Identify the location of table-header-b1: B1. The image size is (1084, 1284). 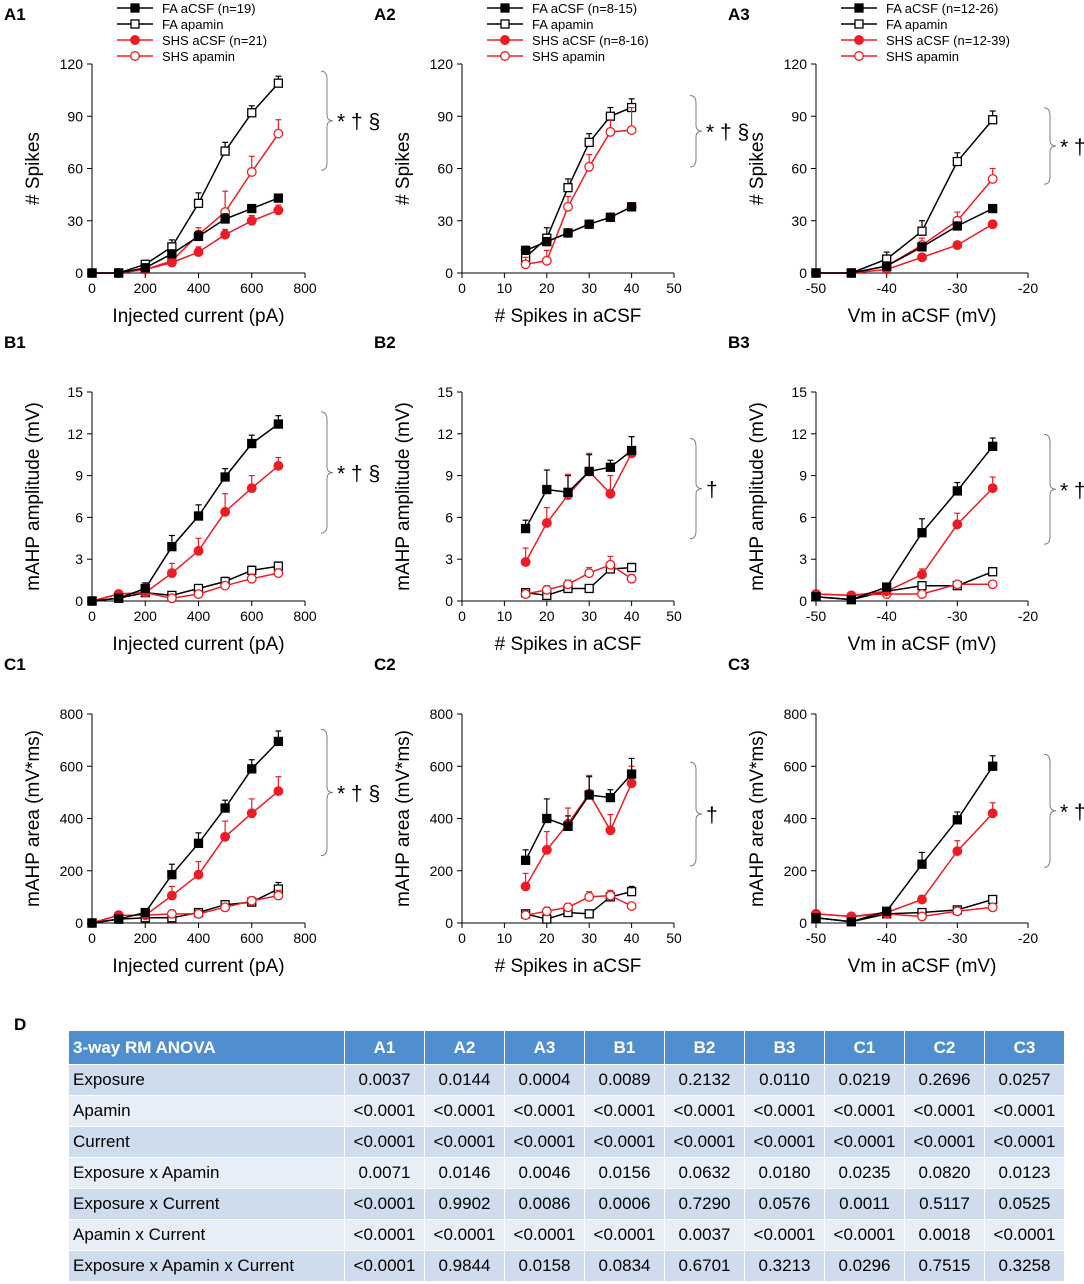
(624, 1047).